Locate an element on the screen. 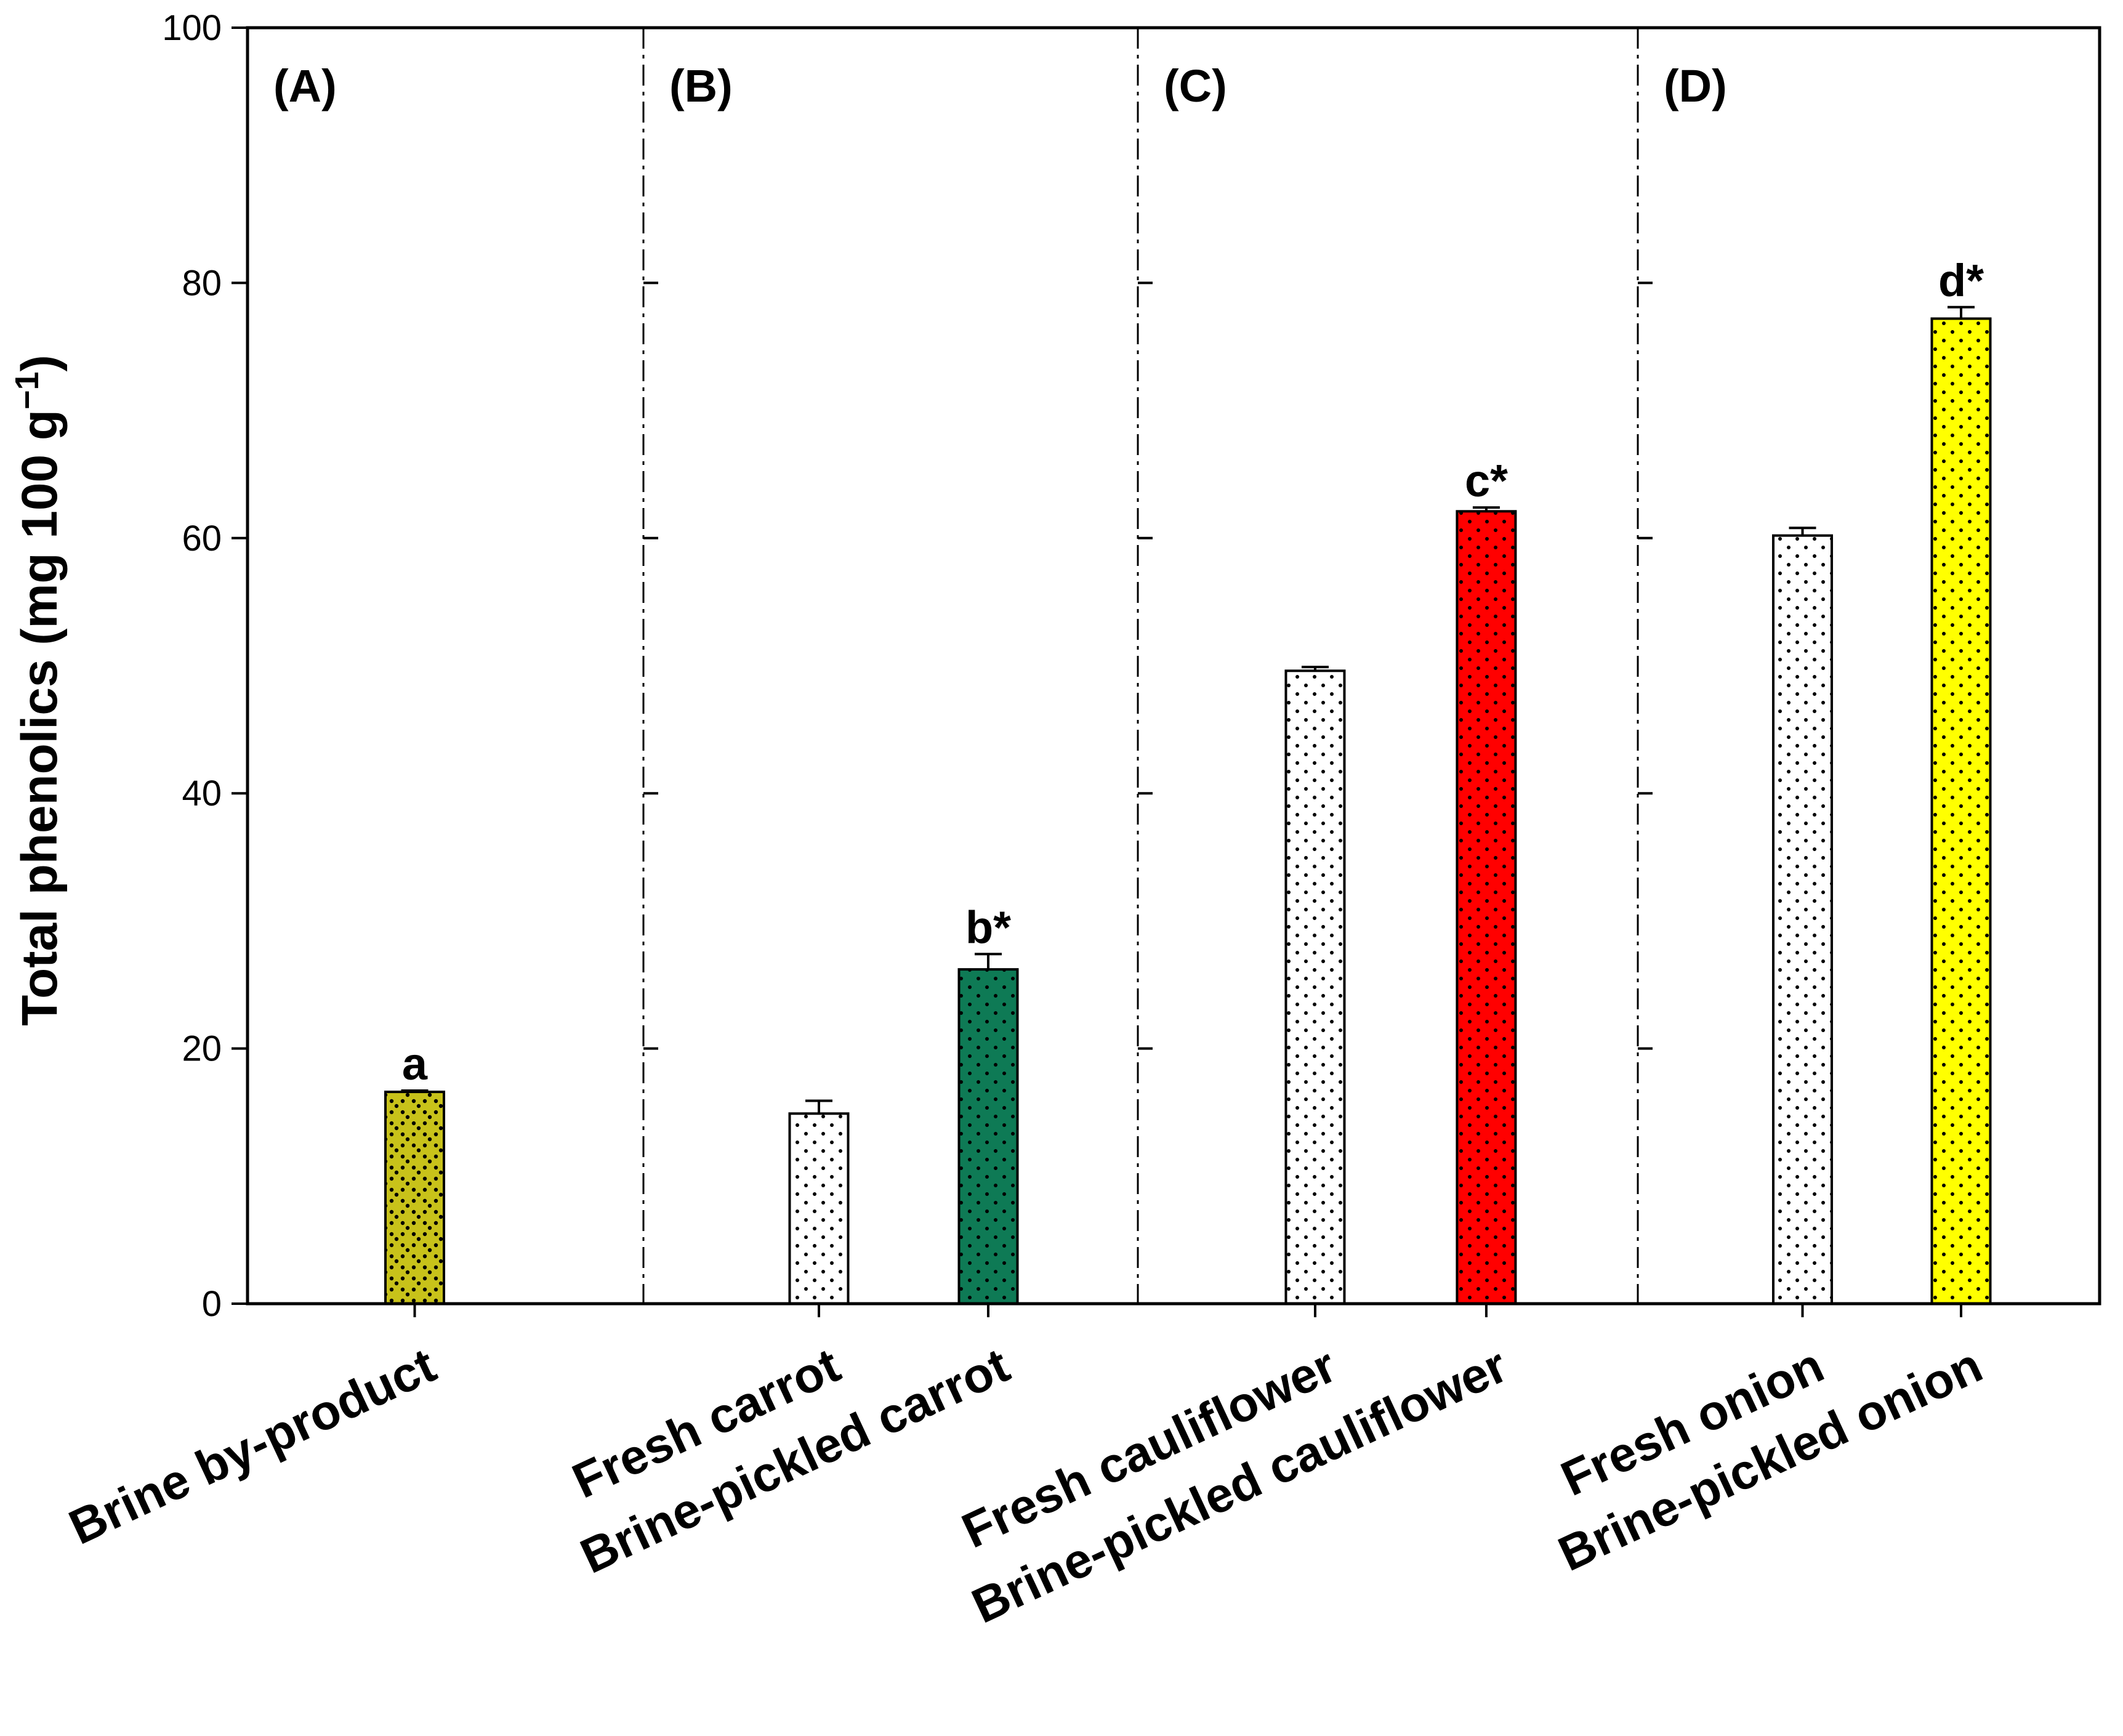 The height and width of the screenshot is (1736, 2123). y-tick-label-2: 40 is located at coordinates (202, 793).